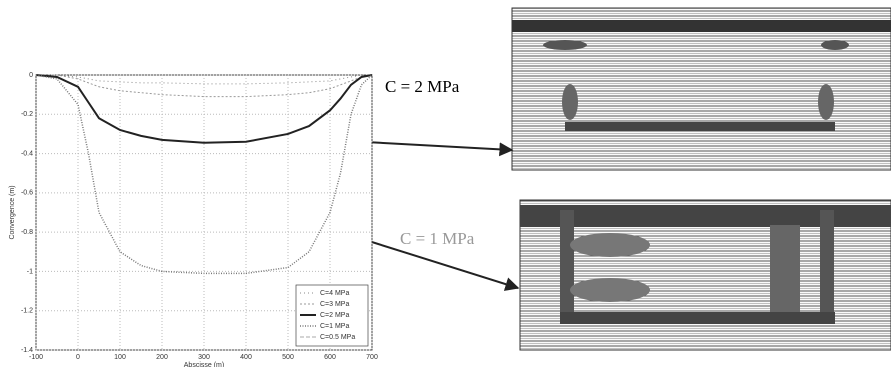 The height and width of the screenshot is (367, 891). What do you see at coordinates (27, 153) in the screenshot?
I see `y-tick-label: -0.4` at bounding box center [27, 153].